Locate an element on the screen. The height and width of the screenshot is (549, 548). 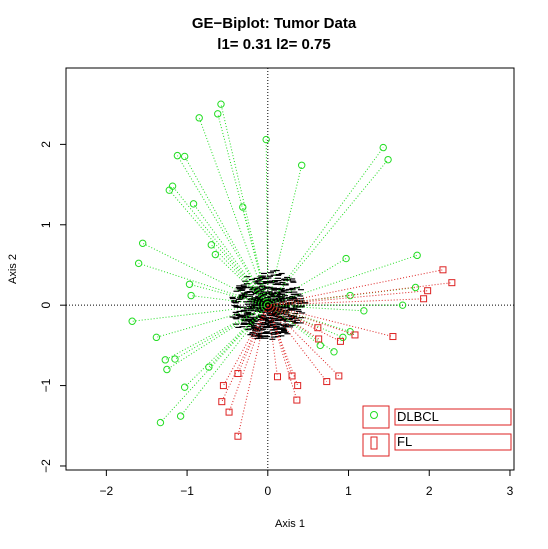
fl-series is located at coordinates (337, 353).